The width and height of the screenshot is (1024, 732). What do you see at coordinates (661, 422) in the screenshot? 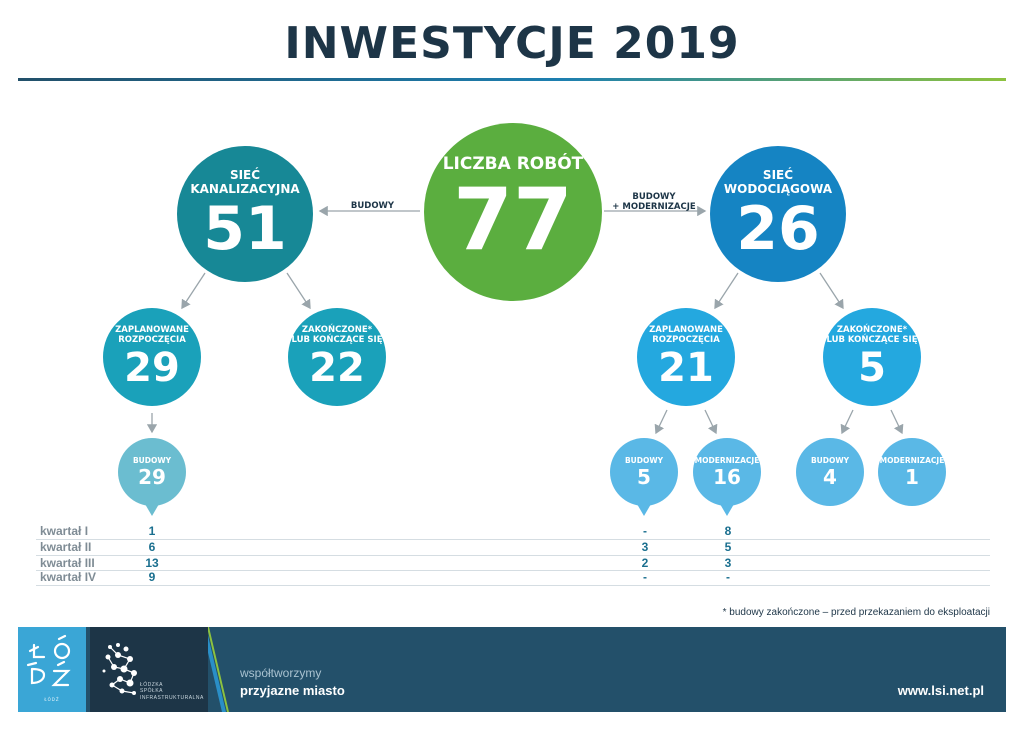
I see `arrow-rp-budowy` at bounding box center [661, 422].